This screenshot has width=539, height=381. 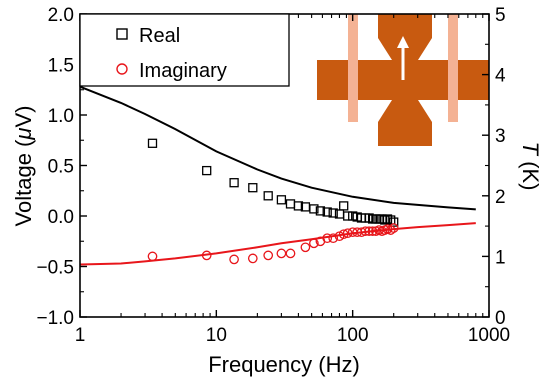 I want to click on y-tick-label: −1.0, so click(x=55, y=318).